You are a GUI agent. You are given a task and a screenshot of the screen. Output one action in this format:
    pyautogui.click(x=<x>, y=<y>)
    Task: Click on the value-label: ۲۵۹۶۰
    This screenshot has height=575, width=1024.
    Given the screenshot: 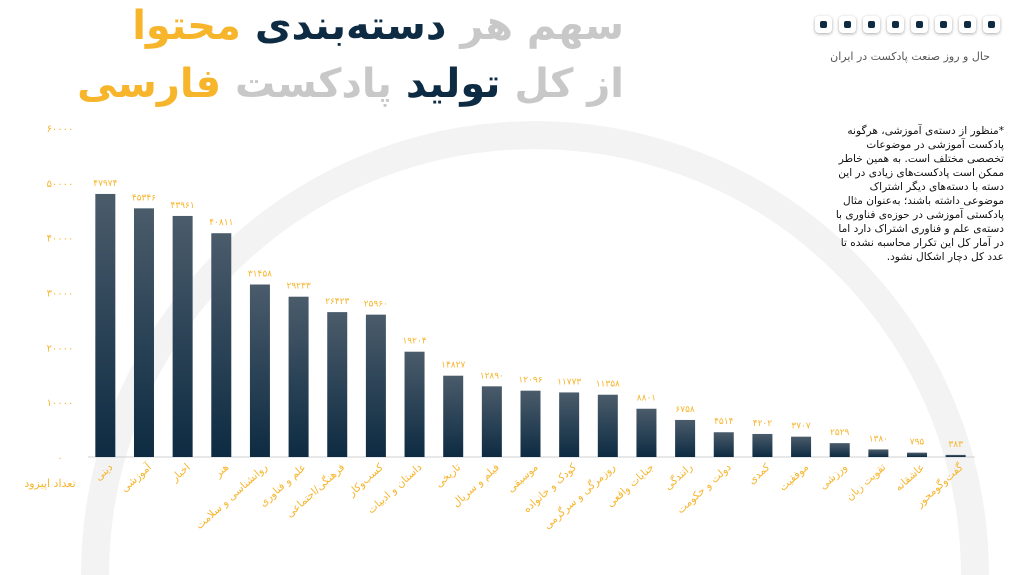 What is the action you would take?
    pyautogui.click(x=376, y=305)
    